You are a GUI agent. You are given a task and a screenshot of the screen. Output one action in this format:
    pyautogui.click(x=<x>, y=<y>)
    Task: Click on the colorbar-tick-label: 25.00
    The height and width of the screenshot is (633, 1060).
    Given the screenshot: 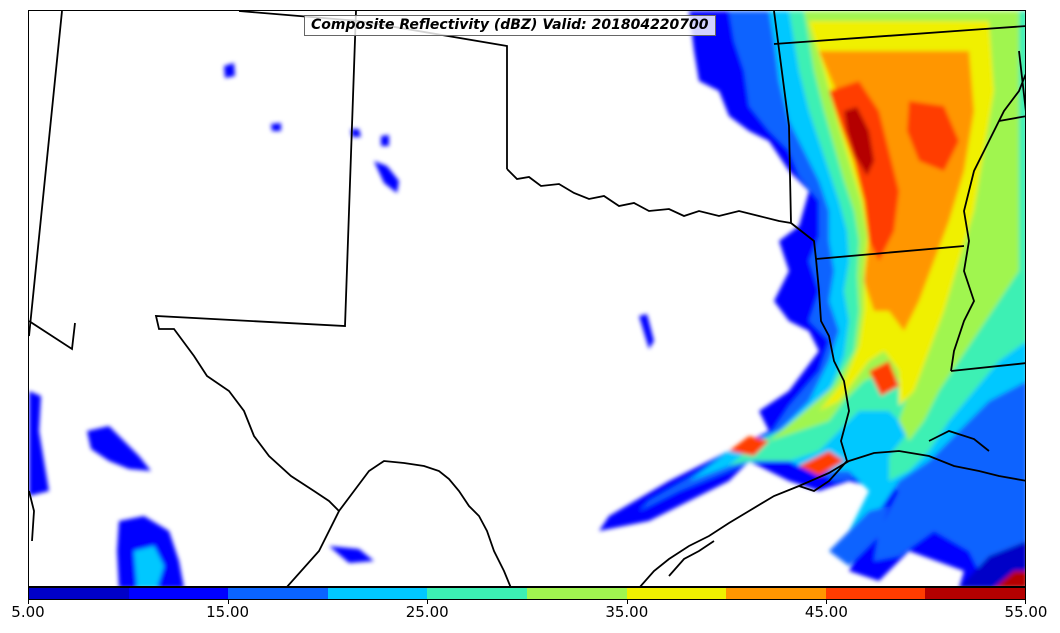 What is the action you would take?
    pyautogui.click(x=427, y=612)
    